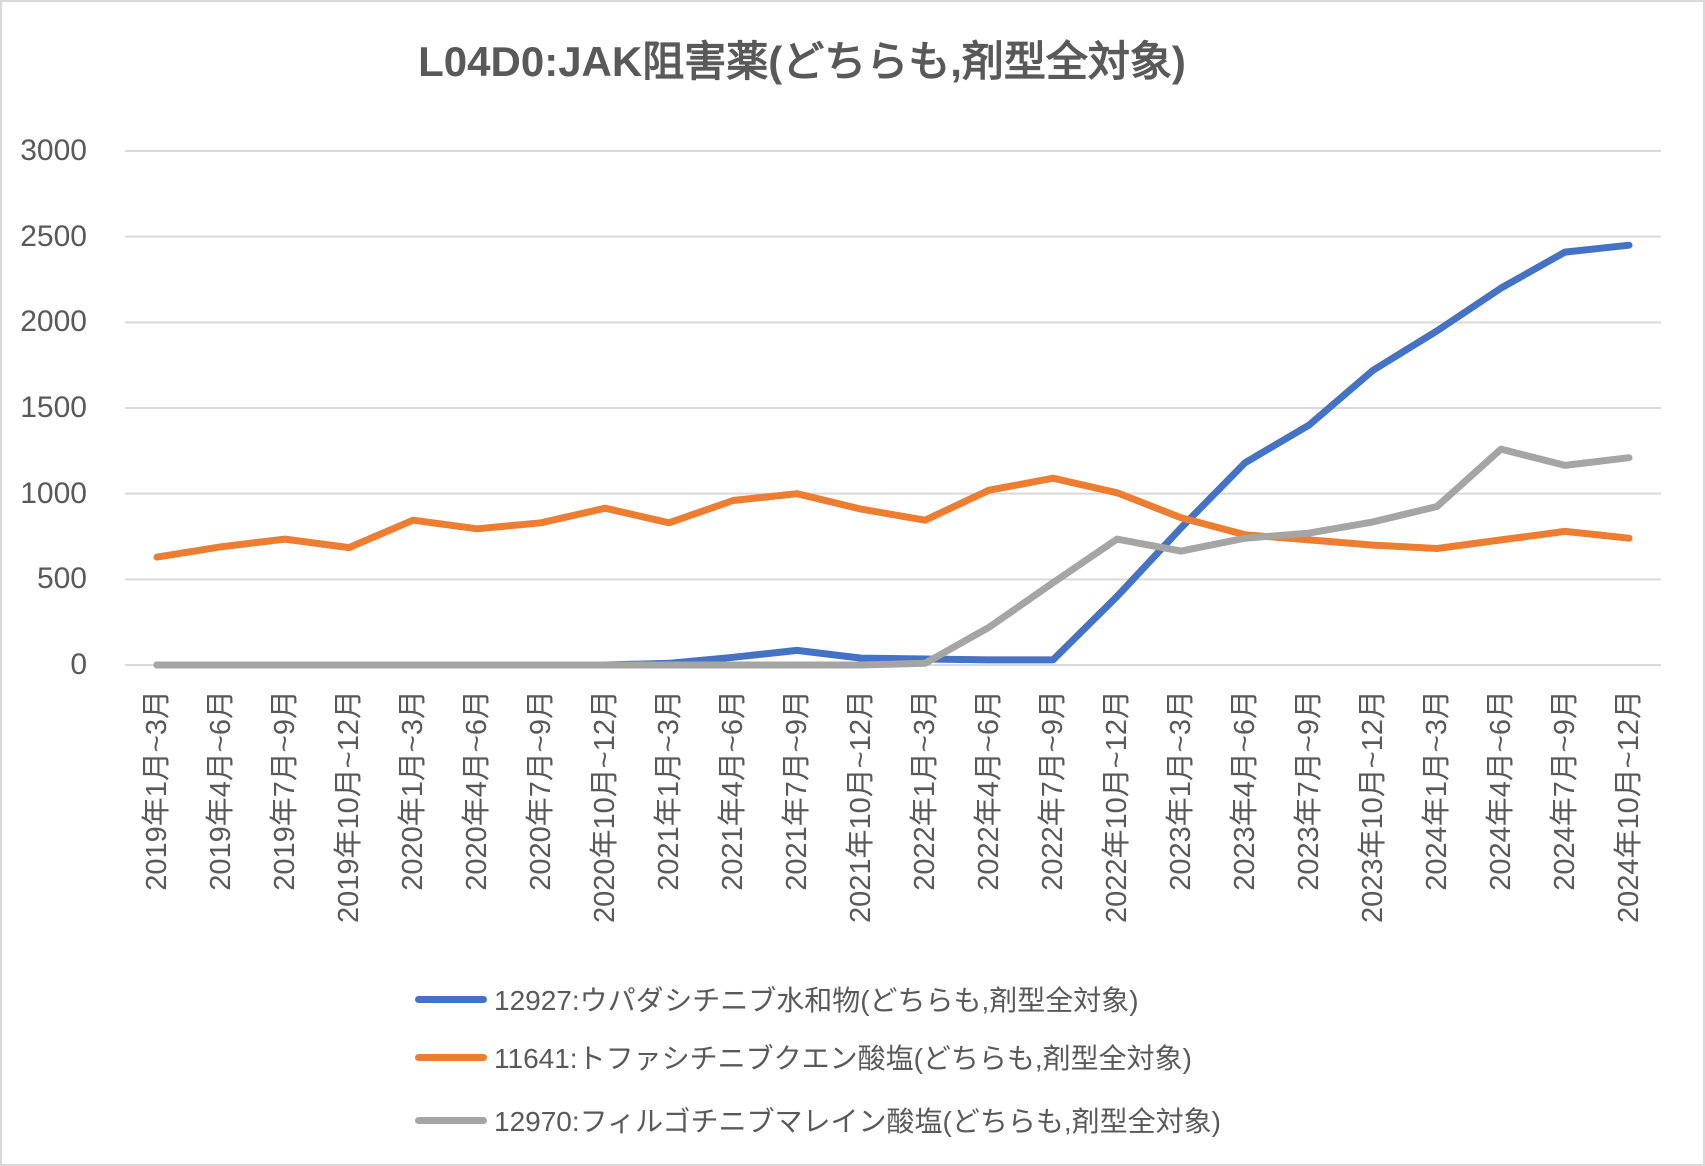  I want to click on x-axis-tick-label-21: 2024年4月~6月, so click(1501, 790).